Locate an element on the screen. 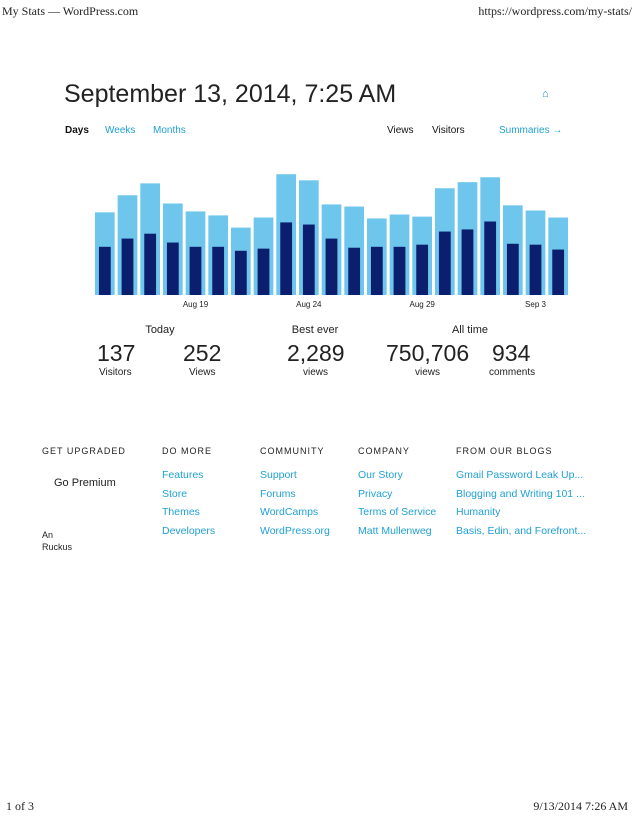 Image resolution: width=640 pixels, height=828 pixels. today-visitors-label: Visitors is located at coordinates (115, 372).